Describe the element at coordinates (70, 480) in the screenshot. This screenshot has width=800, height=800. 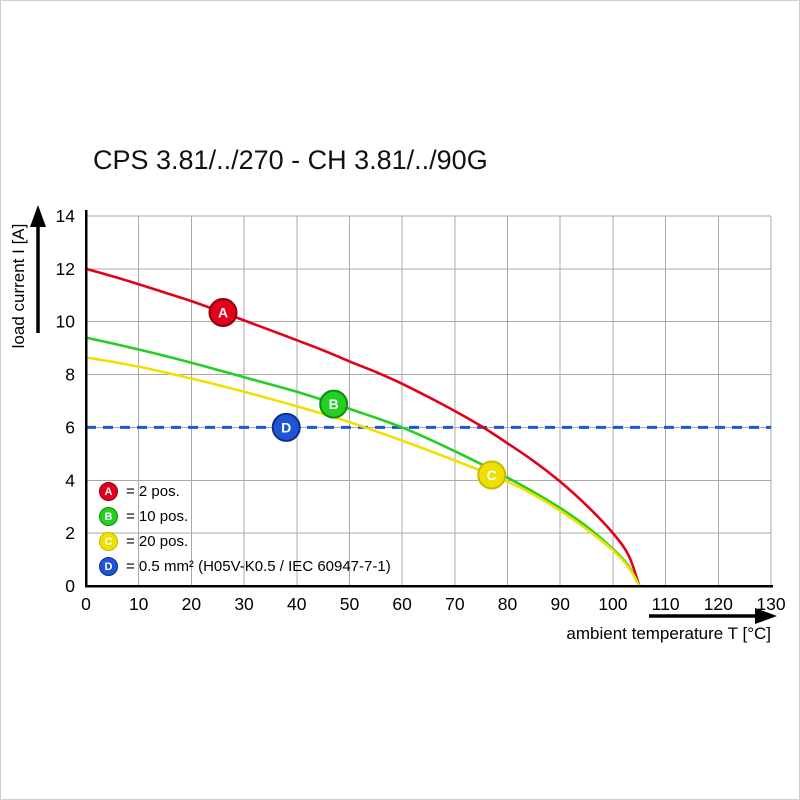
I see `y-tick-label: 4` at that location.